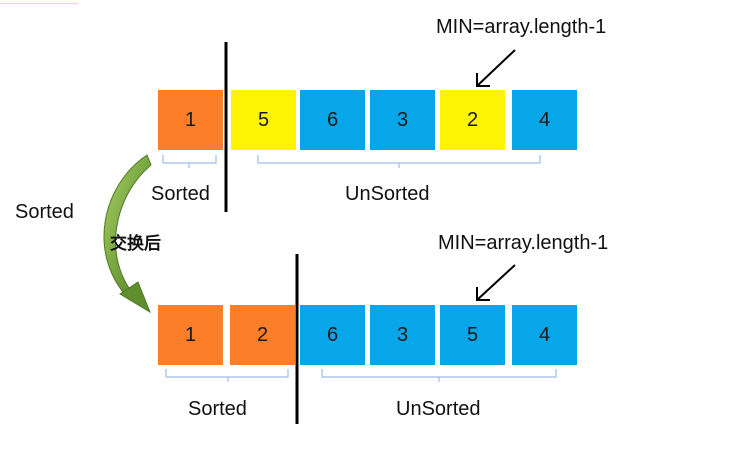  What do you see at coordinates (439, 373) in the screenshot?
I see `after-unsorted-bracket` at bounding box center [439, 373].